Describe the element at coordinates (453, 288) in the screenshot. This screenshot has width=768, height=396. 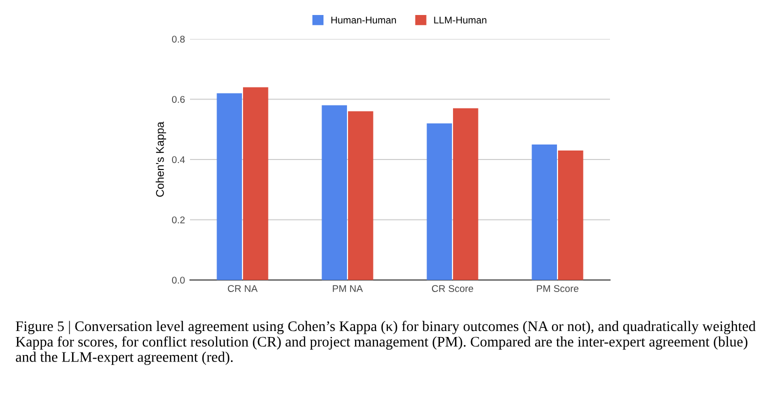
I see `x-tick-label: CR Score` at that location.